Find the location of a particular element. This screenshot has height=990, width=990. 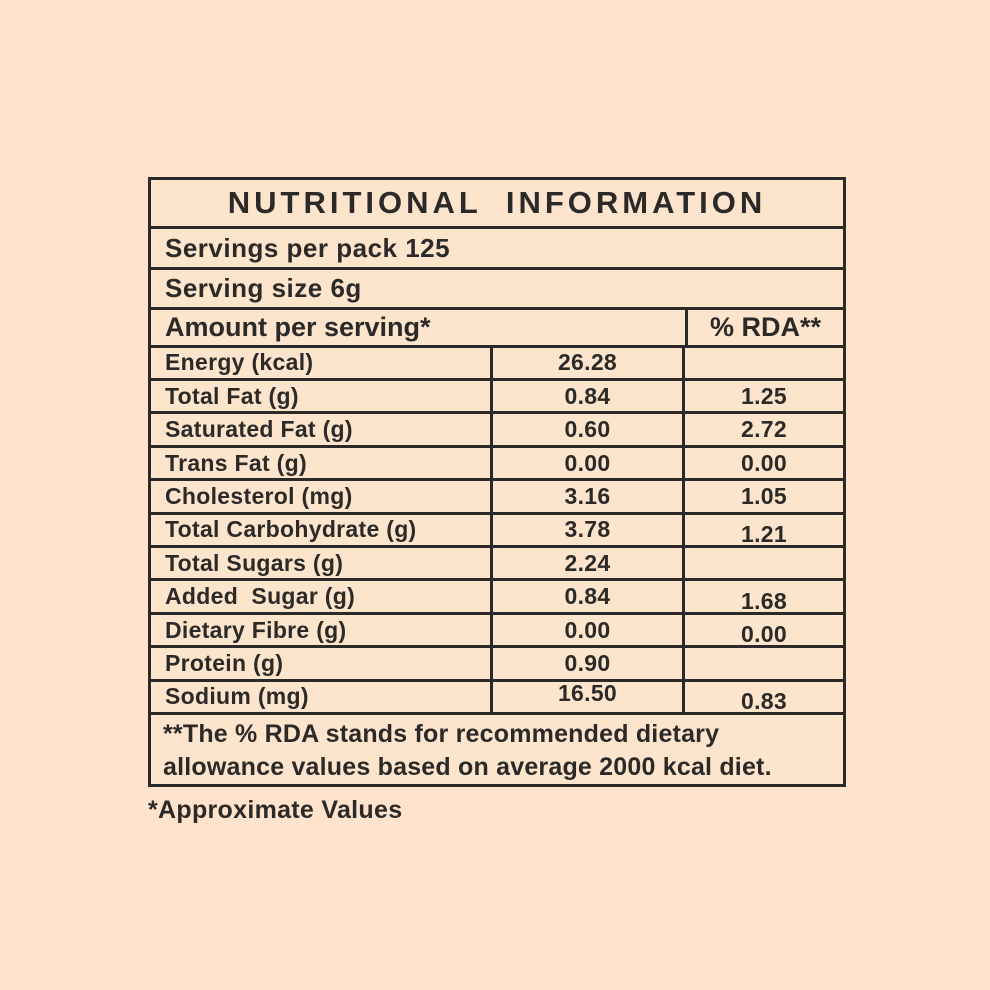

column-header-row: Amount per serving* % RDA** is located at coordinates (497, 328).